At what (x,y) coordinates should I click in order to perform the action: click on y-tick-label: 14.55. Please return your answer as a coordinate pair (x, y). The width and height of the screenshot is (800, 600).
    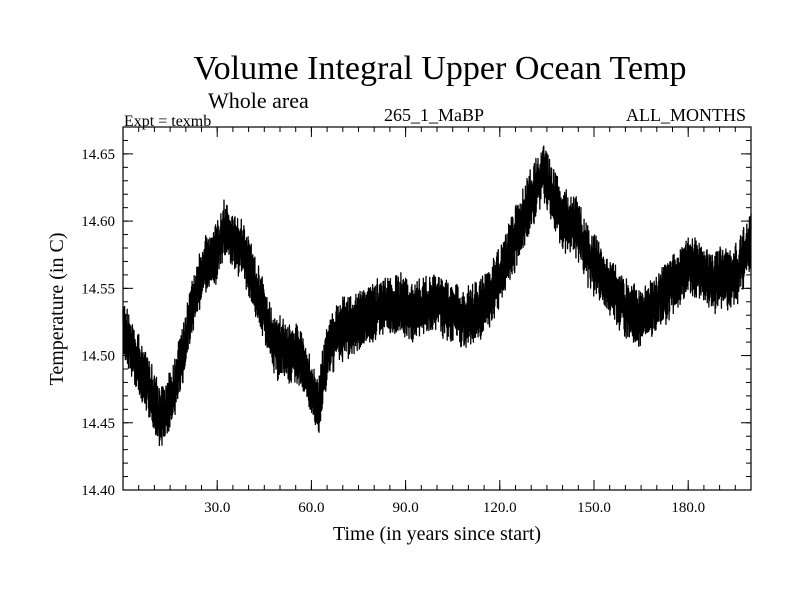
    Looking at the image, I should click on (98, 289).